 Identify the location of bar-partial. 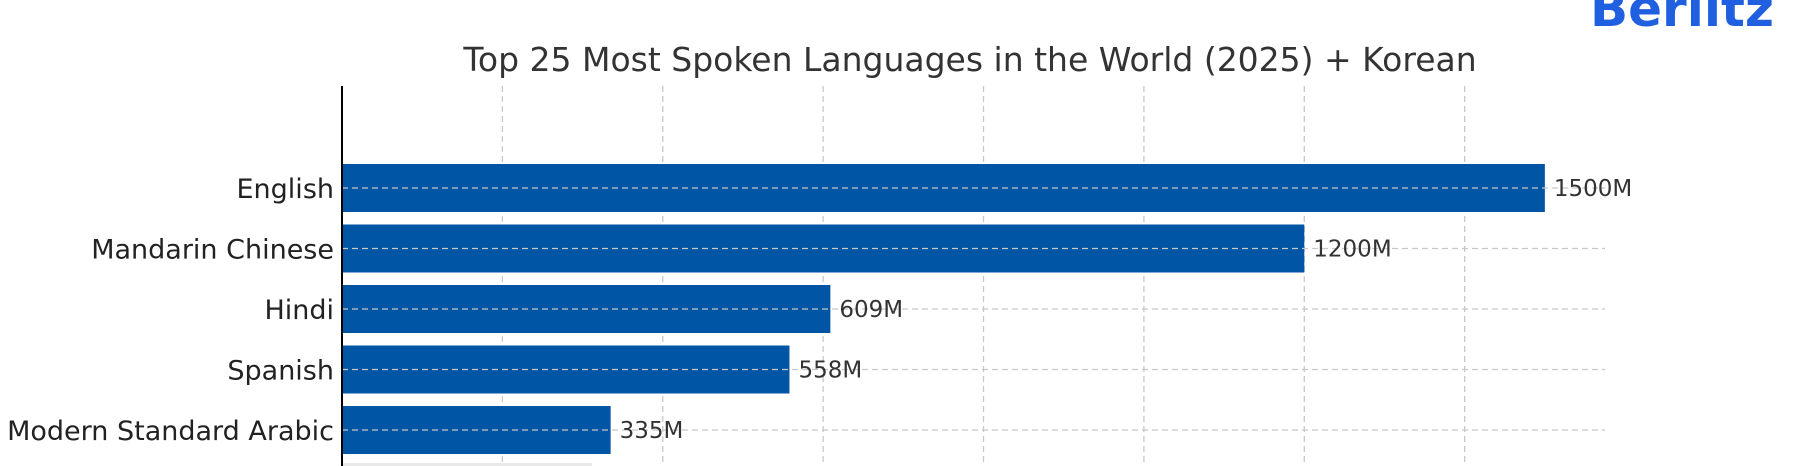
(467, 464).